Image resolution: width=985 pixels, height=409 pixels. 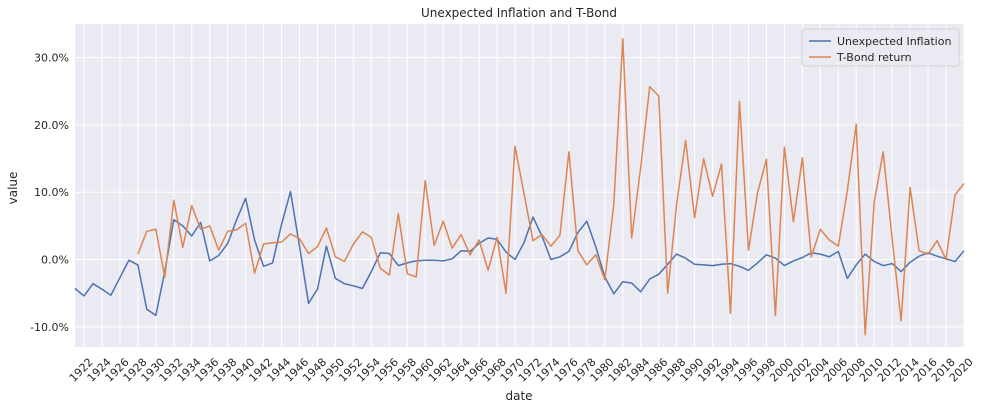 I want to click on y-axis-title: value, so click(x=13, y=188).